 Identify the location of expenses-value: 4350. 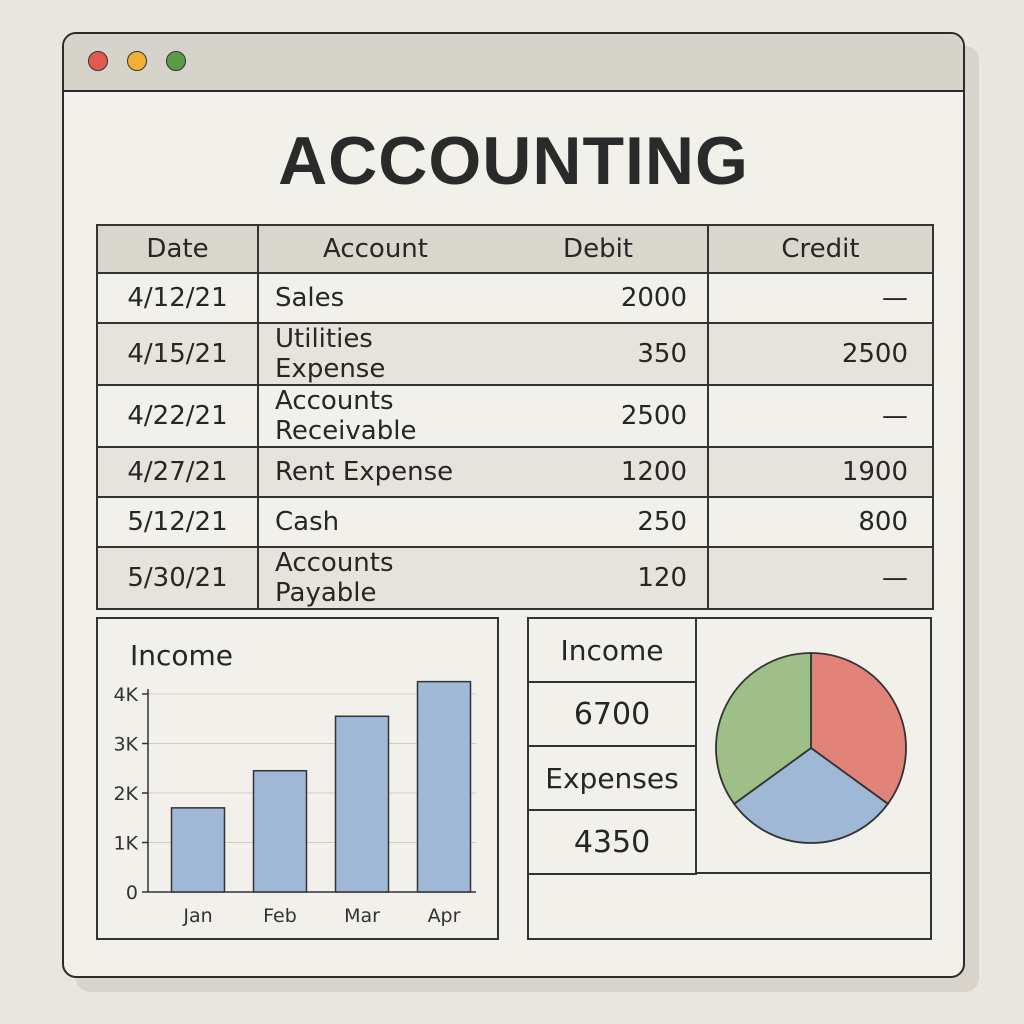
(613, 843).